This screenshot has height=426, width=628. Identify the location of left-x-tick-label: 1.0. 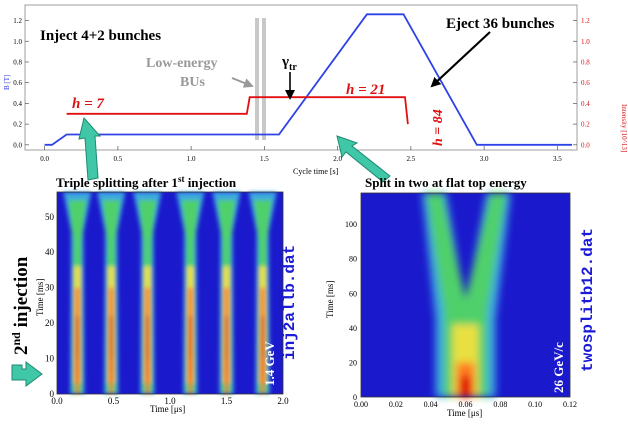
(170, 401).